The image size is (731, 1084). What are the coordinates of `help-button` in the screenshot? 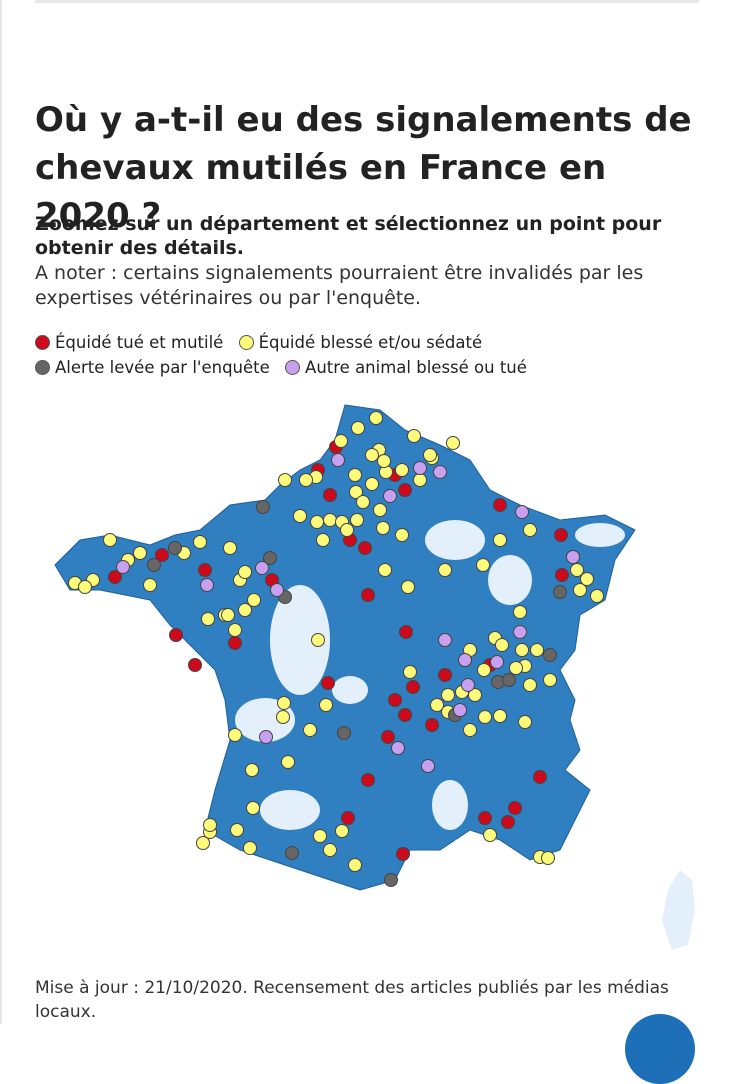 It's located at (660, 1049).